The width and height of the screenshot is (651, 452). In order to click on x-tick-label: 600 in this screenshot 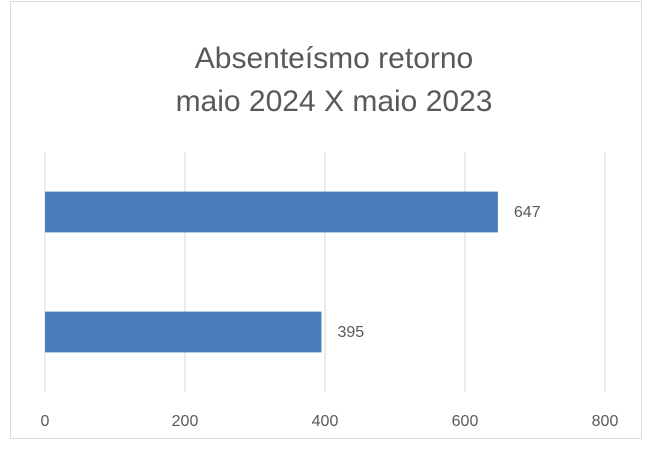, I will do `click(465, 421)`.